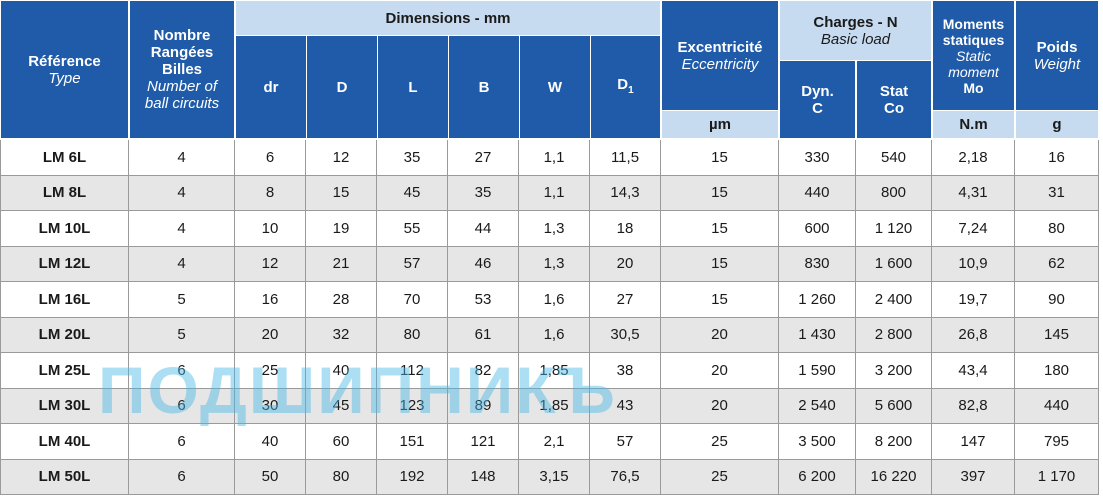  What do you see at coordinates (625, 371) in the screenshot?
I see `table-cell: 38` at bounding box center [625, 371].